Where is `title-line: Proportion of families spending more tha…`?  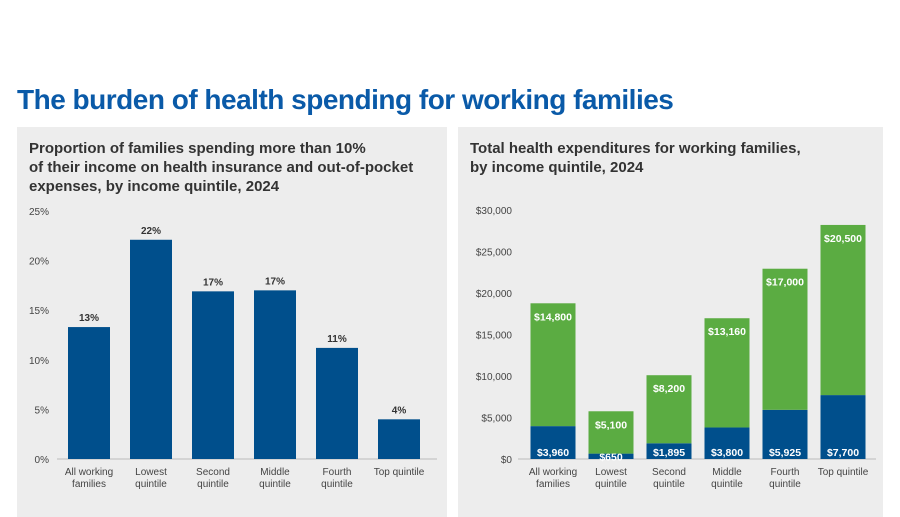 title-line: Proportion of families spending more tha… is located at coordinates (197, 148).